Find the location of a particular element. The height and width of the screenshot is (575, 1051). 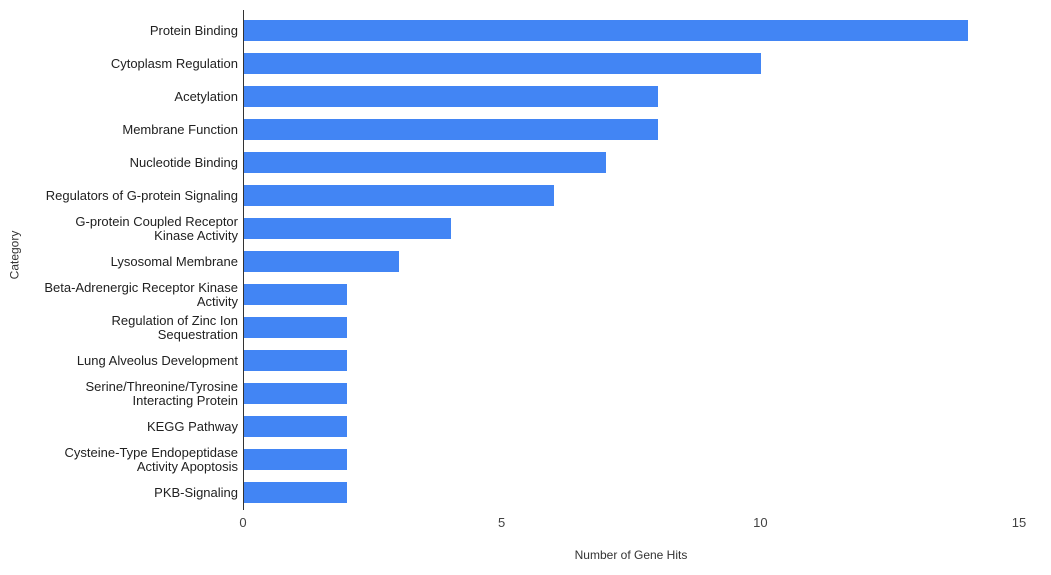

x-tick-label: 10 is located at coordinates (760, 522).